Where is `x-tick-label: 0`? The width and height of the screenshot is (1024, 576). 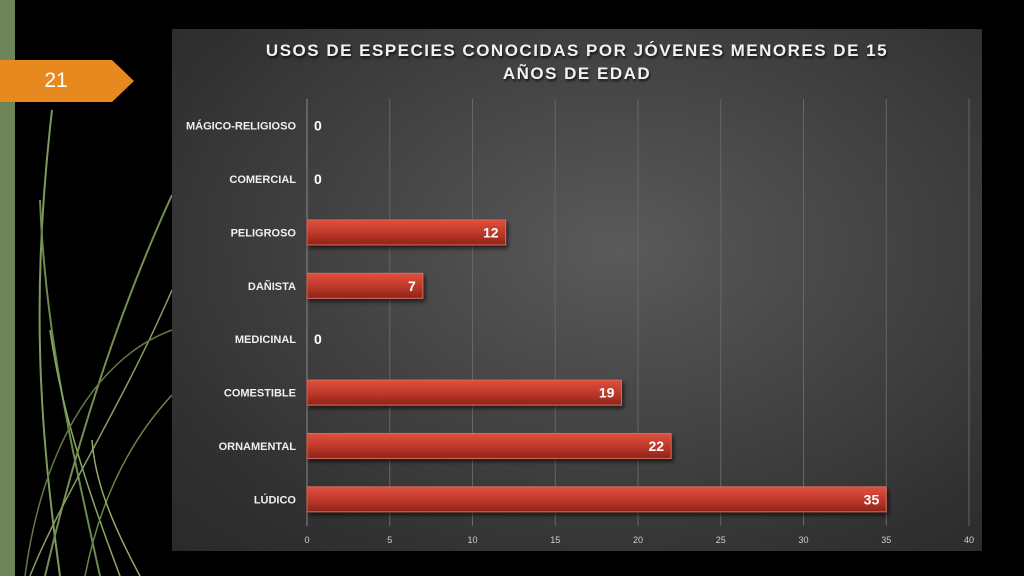
x-tick-label: 0 is located at coordinates (306, 540).